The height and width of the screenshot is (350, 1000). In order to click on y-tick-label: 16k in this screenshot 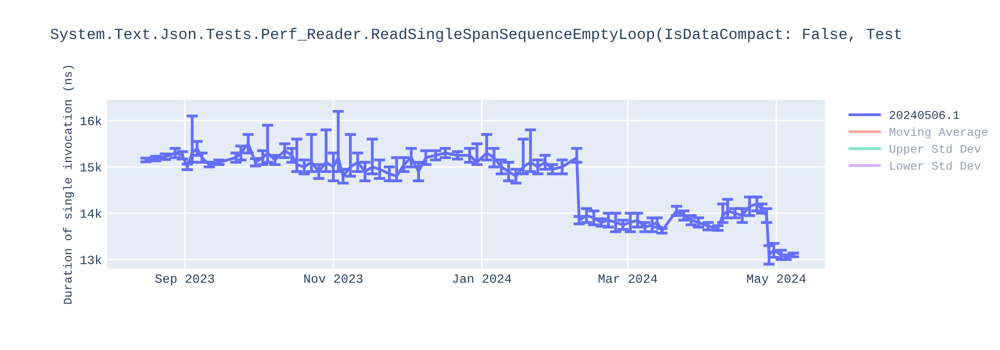, I will do `click(91, 121)`.